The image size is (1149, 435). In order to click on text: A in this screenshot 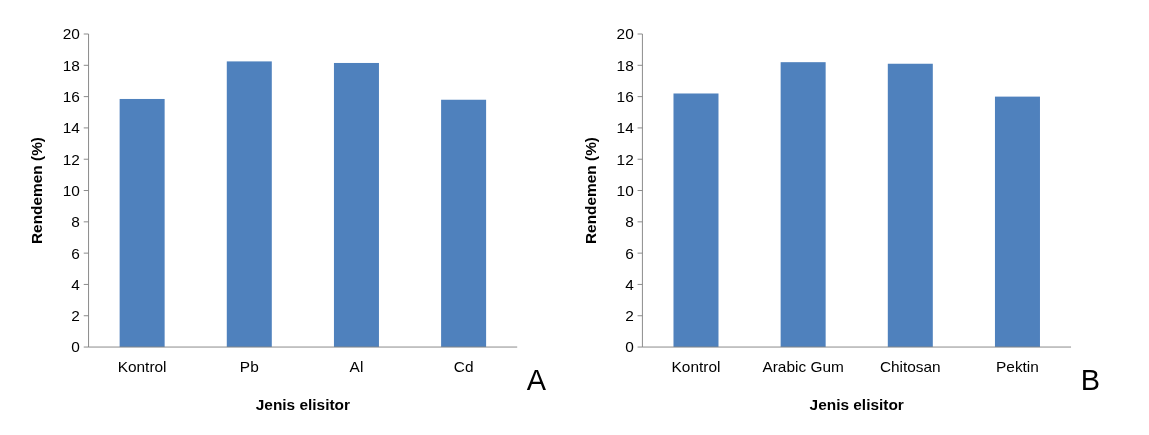, I will do `click(536, 380)`.